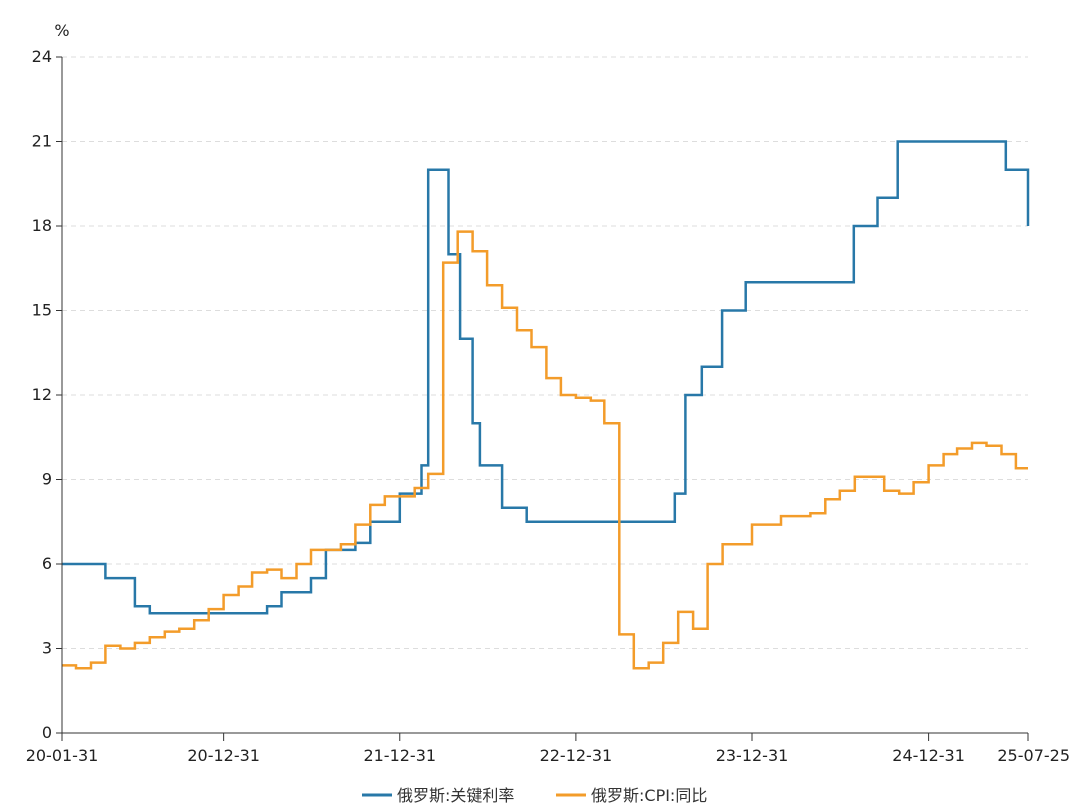  What do you see at coordinates (42, 141) in the screenshot?
I see `y-tick-label: 21` at bounding box center [42, 141].